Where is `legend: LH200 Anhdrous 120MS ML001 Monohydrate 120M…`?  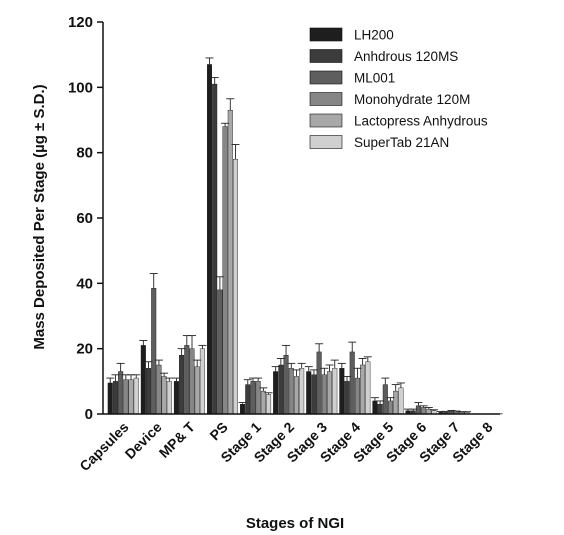
legend: LH200 Anhdrous 120MS ML001 Monohydrate 120M… is located at coordinates (398, 88).